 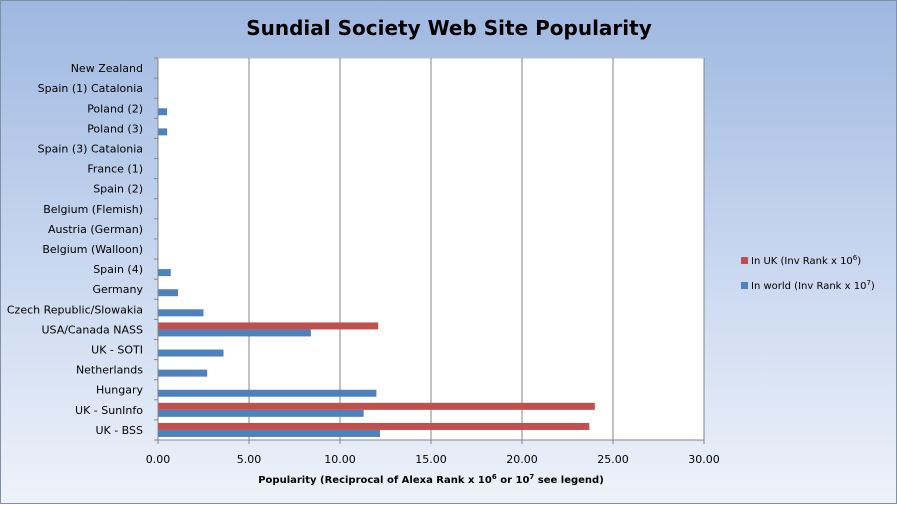 I want to click on legend-label: In world (Inv Rank x 107), so click(x=813, y=285).